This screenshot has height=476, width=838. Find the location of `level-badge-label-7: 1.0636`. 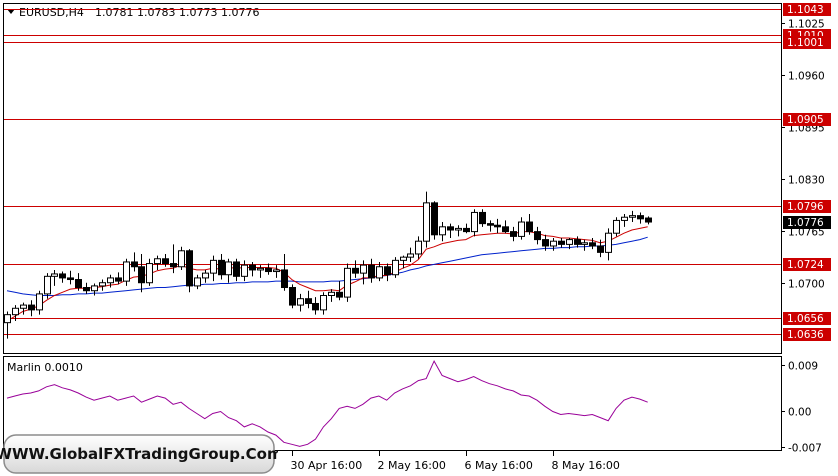

level-badge-label-7: 1.0636 is located at coordinates (805, 335).